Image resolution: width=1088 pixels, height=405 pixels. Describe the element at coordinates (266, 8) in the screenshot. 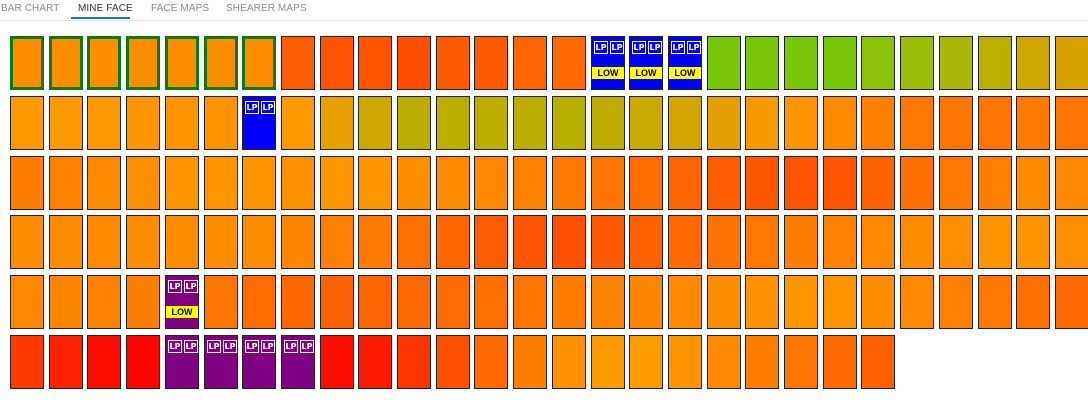

I see `tab-shearer-maps: SHEARER MAPS` at that location.